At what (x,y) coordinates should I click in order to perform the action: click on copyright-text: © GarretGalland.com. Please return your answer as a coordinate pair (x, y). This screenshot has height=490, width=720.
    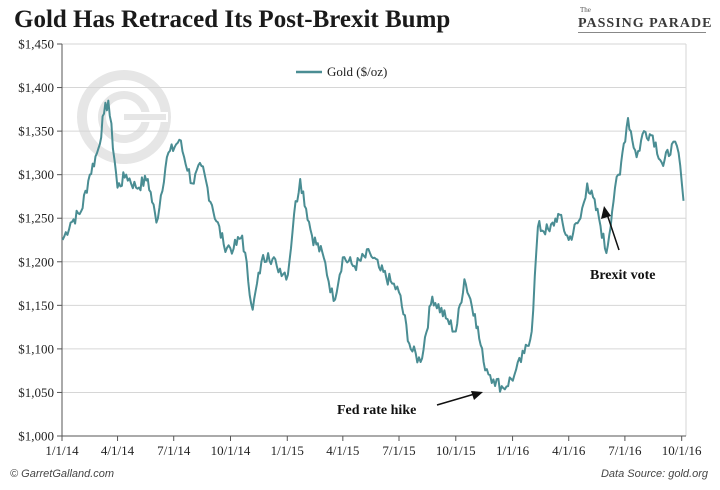
    Looking at the image, I should click on (62, 474).